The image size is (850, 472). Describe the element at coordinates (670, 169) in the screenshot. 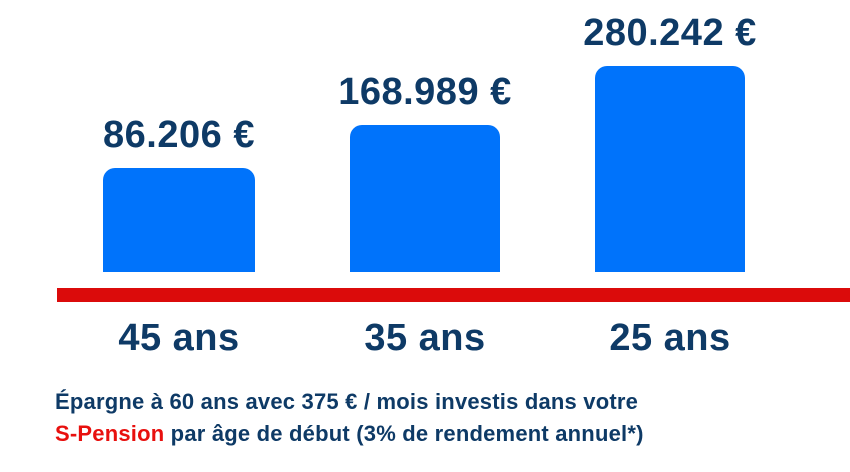

I see `bar-25-ans` at that location.